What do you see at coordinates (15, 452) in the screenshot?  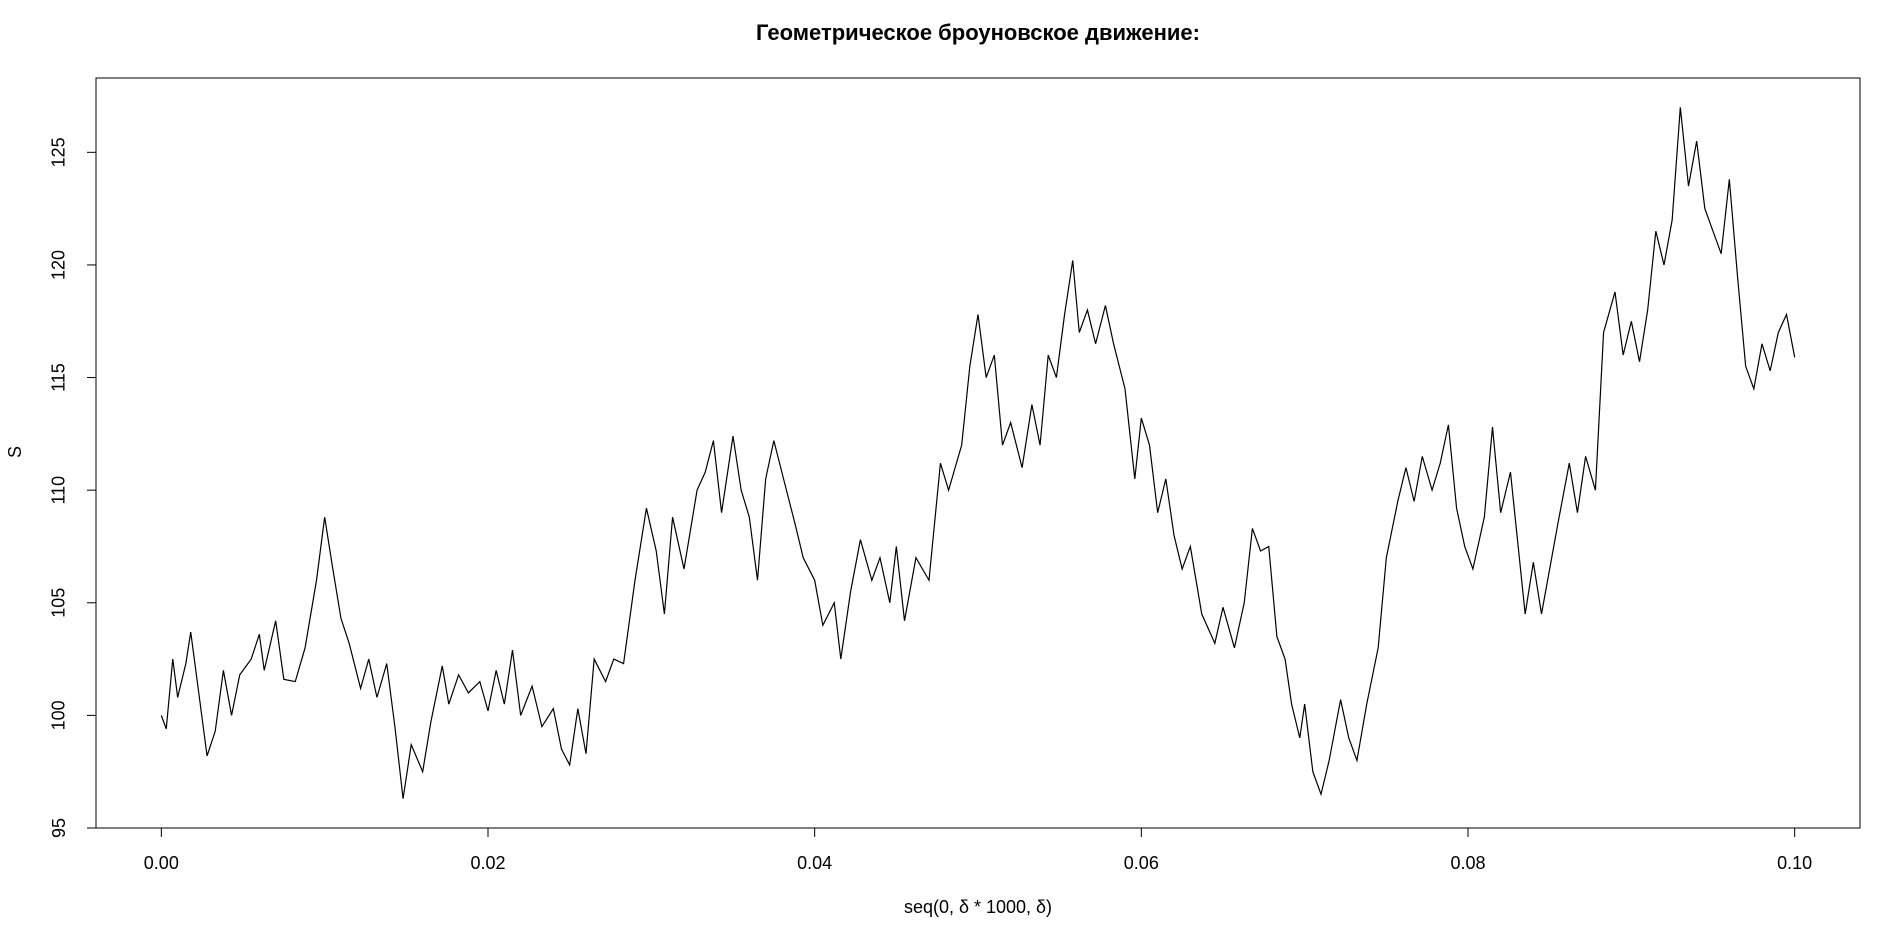 I see `y-axis-label: S` at bounding box center [15, 452].